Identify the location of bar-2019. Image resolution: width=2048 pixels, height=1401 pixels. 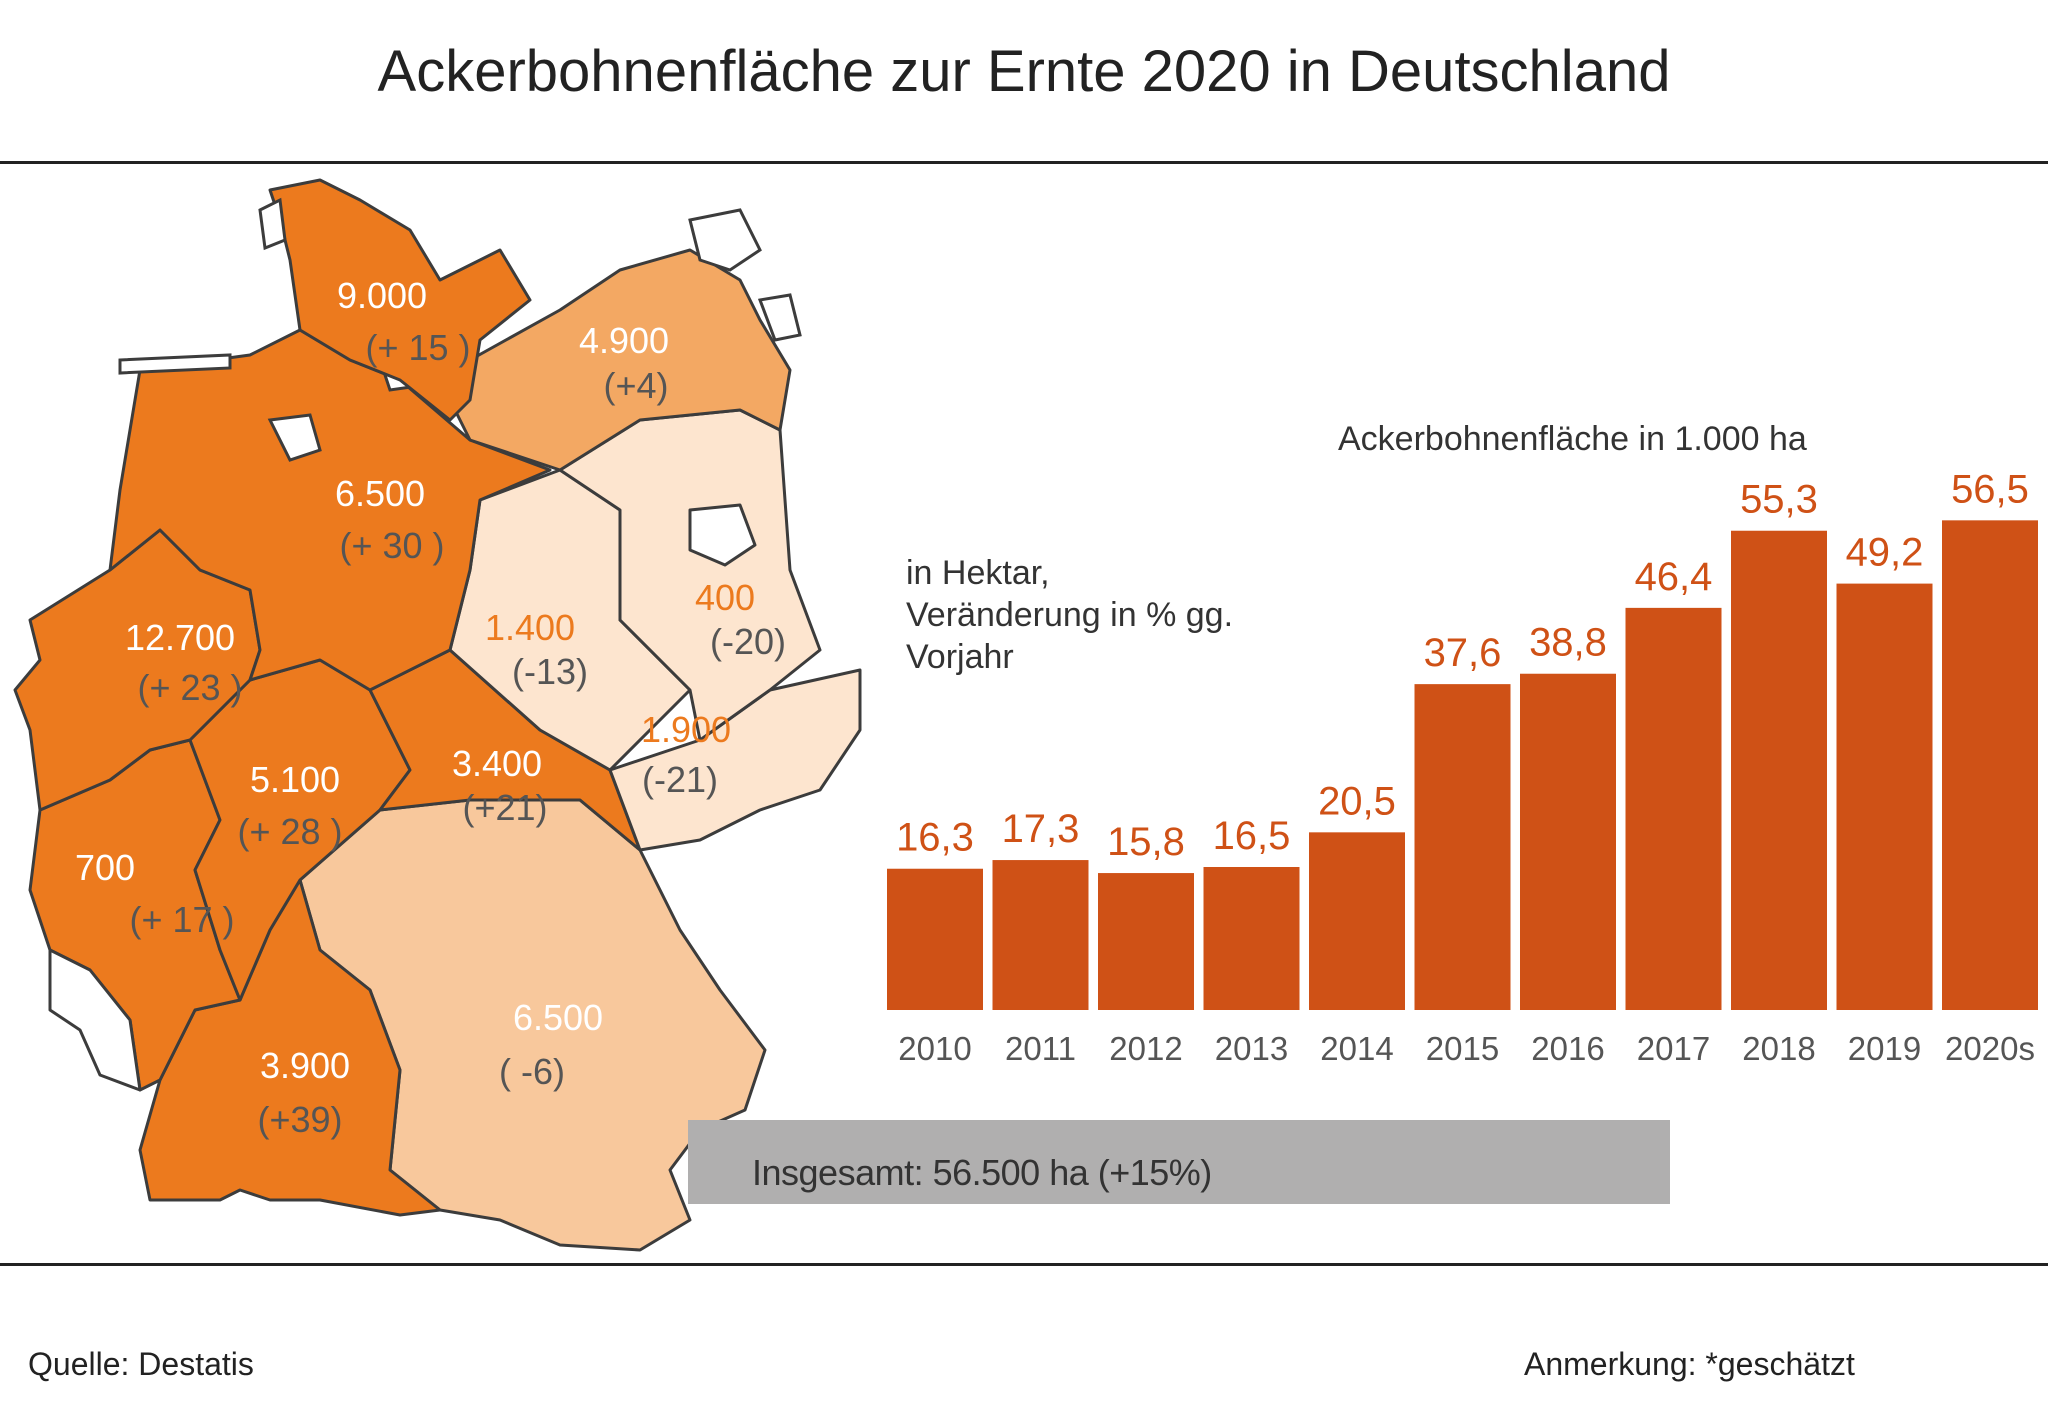
(1884, 796).